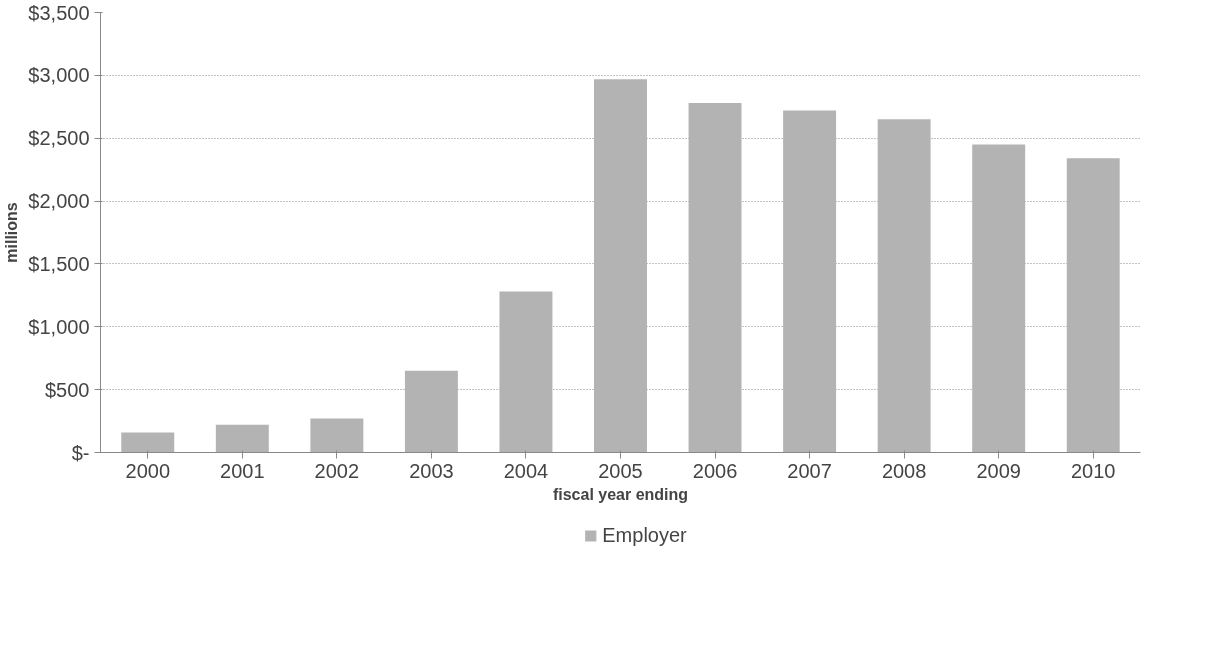 The height and width of the screenshot is (664, 1225). What do you see at coordinates (59, 138) in the screenshot?
I see `y-tick-label: $2,500` at bounding box center [59, 138].